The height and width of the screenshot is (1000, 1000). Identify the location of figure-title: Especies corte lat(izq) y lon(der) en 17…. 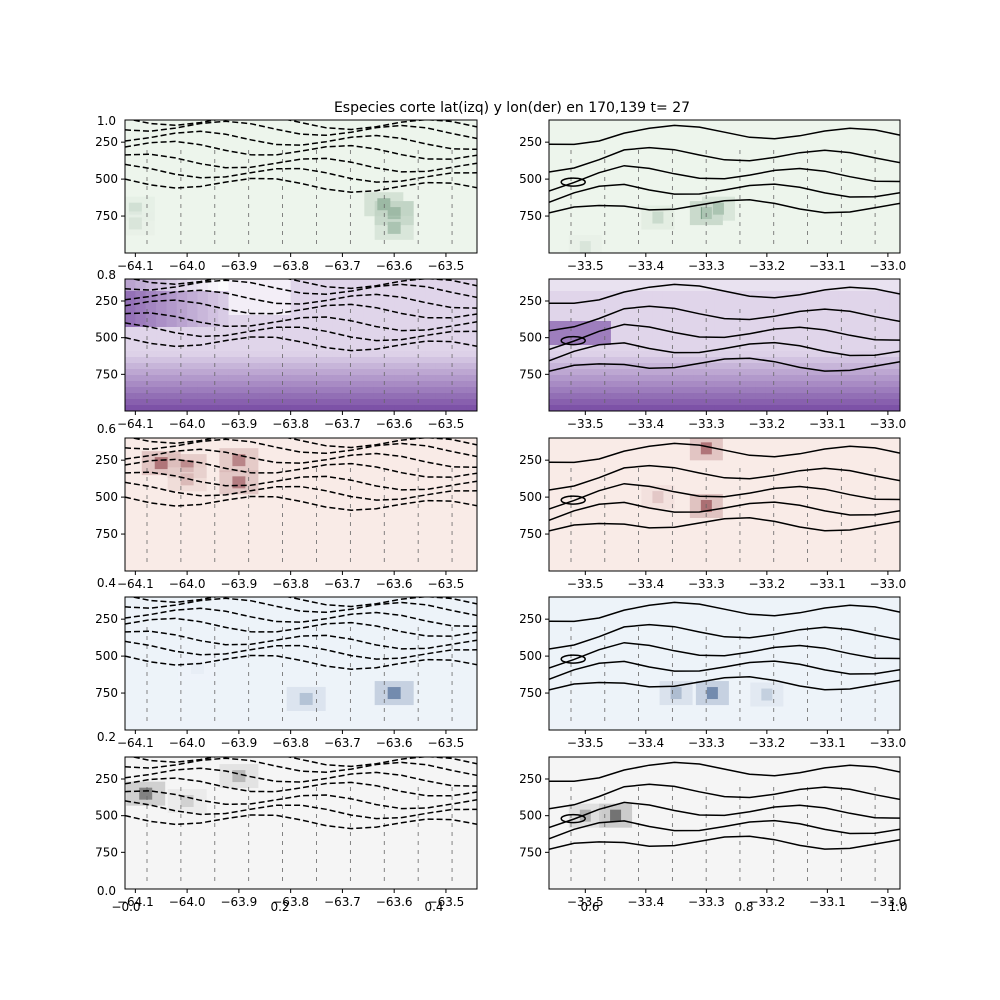
(512, 108).